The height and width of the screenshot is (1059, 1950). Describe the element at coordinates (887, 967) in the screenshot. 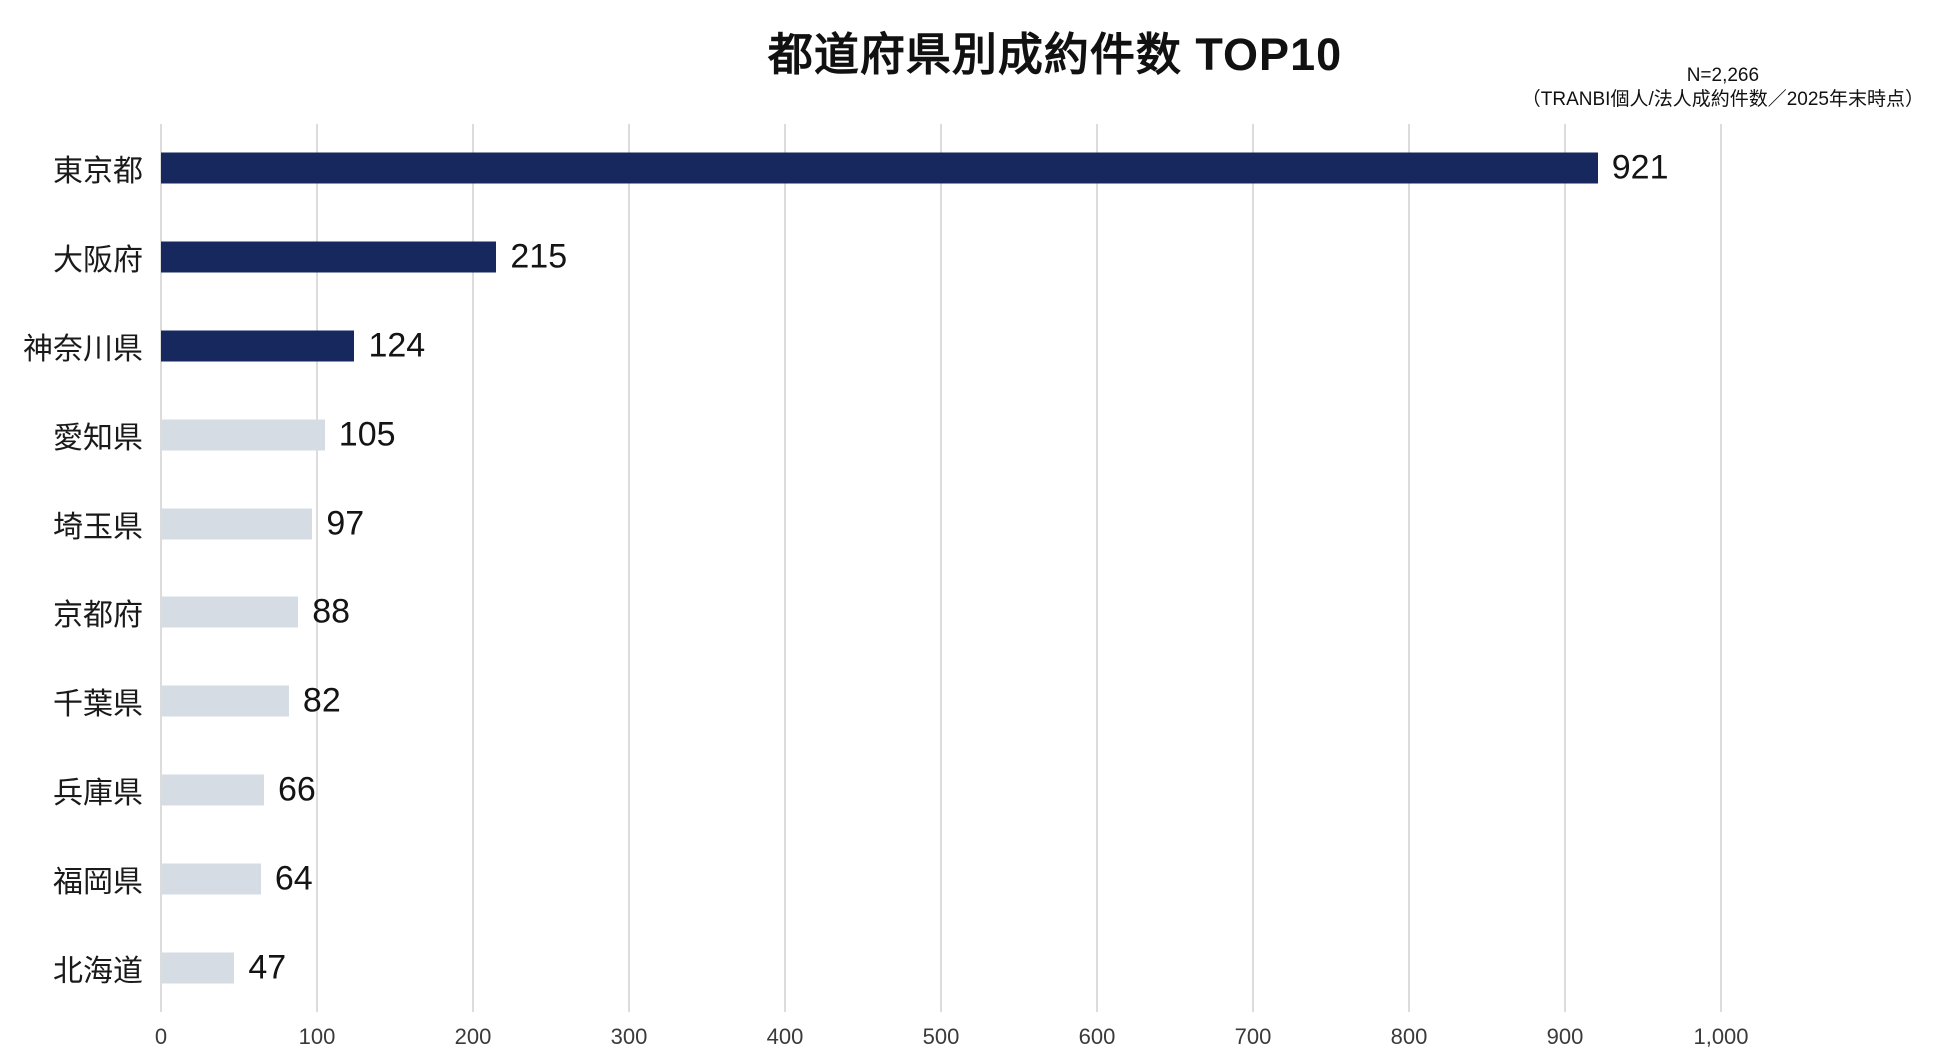

I see `bar-row: 北海道 47` at that location.